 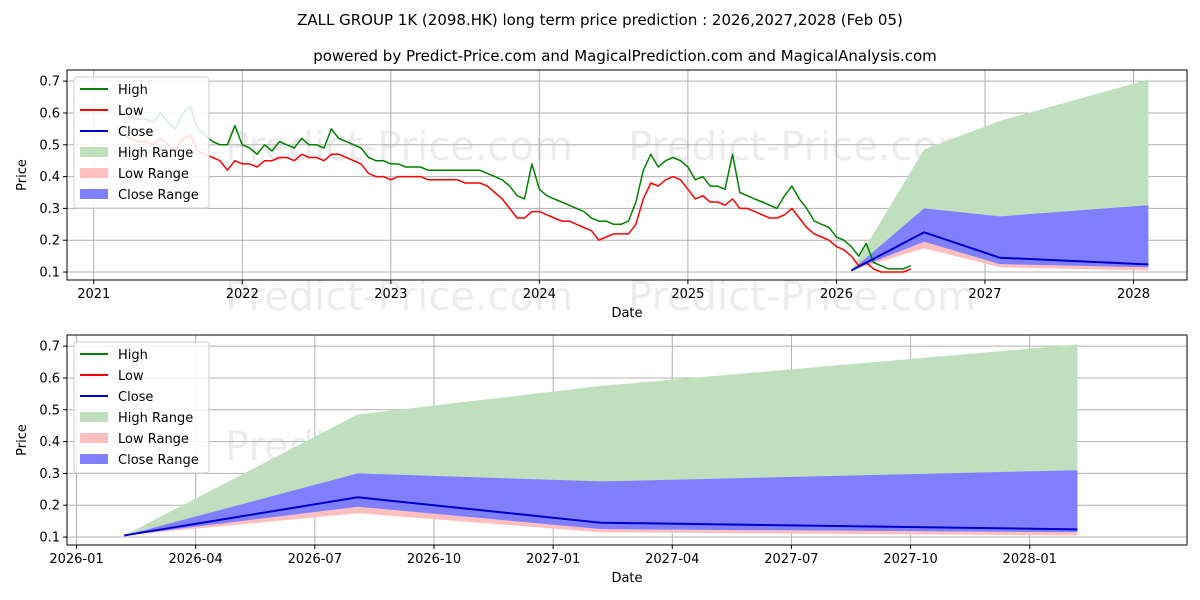 I want to click on x-tick-label: 2021, so click(x=93, y=294).